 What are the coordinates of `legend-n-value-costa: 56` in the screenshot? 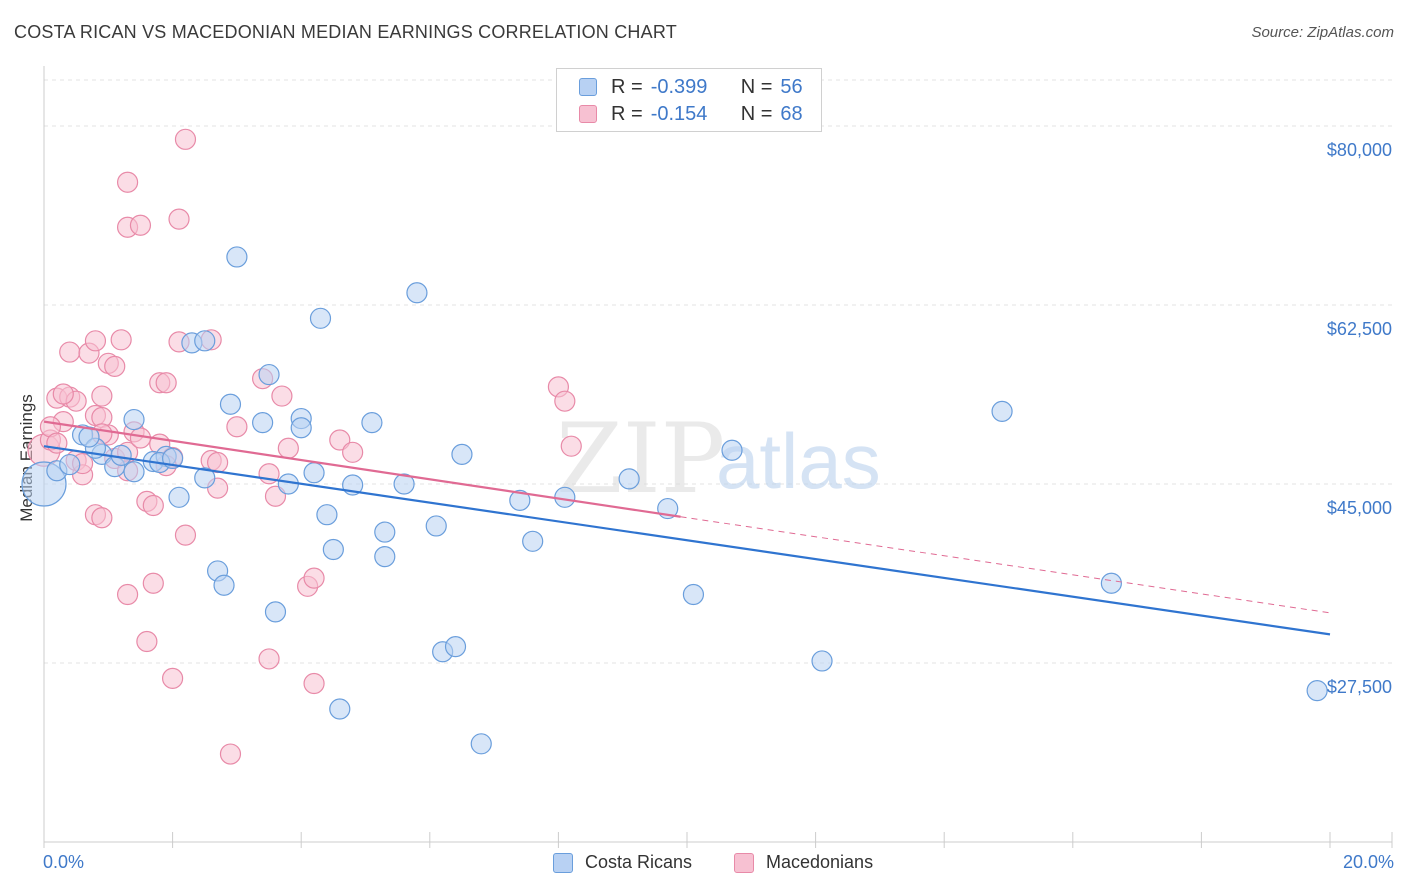 It's located at (791, 86).